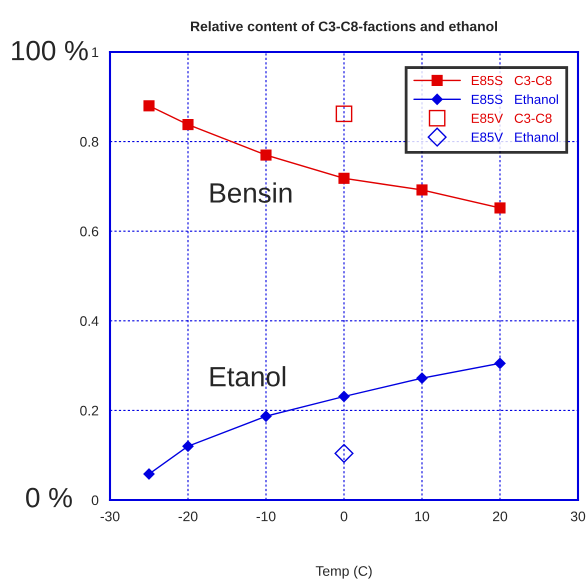 This screenshot has width=588, height=581. Describe the element at coordinates (251, 192) in the screenshot. I see `annotation: Bensin` at that location.